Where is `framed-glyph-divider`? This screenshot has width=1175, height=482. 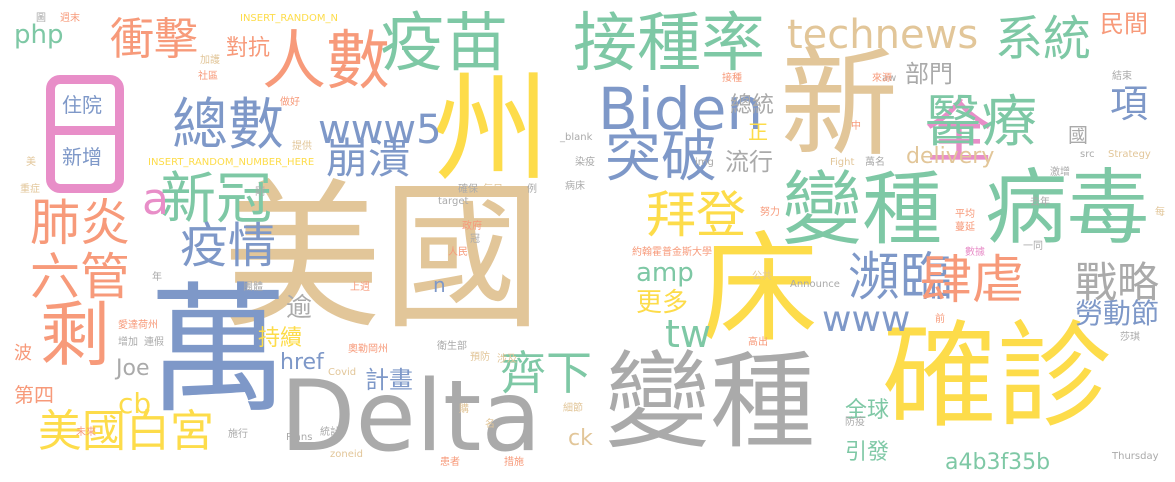 framed-glyph-divider is located at coordinates (85, 130).